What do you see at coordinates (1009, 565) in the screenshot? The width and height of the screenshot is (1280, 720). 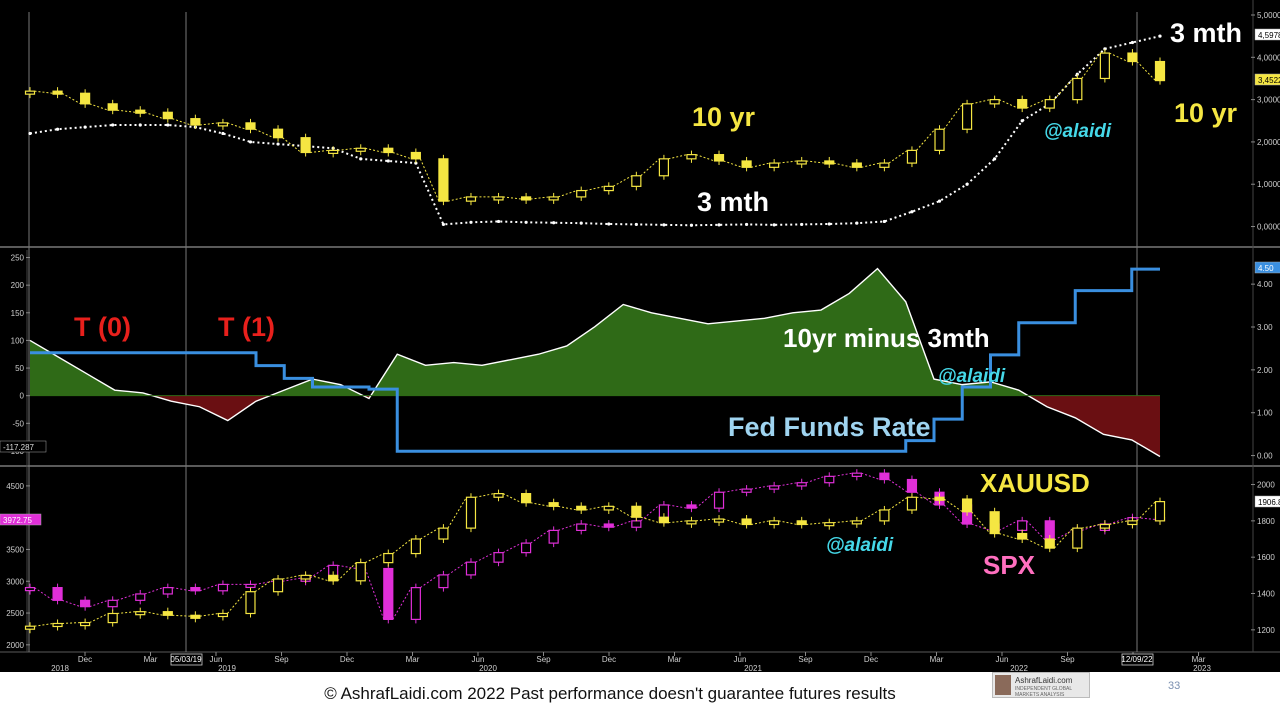 I see `label-spx: SPX` at bounding box center [1009, 565].